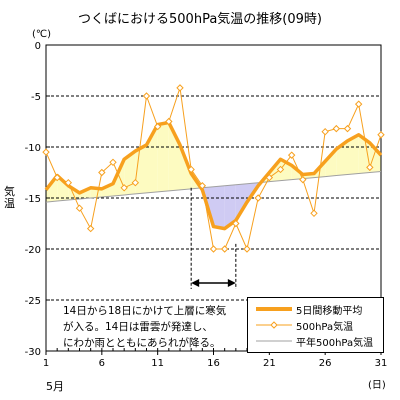 This screenshot has height=400, width=400. What do you see at coordinates (381, 363) in the screenshot?
I see `x-tick-label: 31` at bounding box center [381, 363].